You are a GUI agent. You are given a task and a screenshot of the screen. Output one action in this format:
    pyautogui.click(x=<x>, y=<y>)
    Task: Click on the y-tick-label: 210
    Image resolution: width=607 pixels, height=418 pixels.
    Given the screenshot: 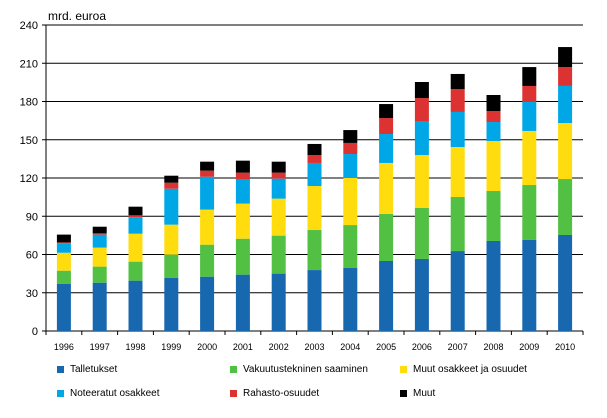 What is the action you would take?
    pyautogui.click(x=29, y=64)
    